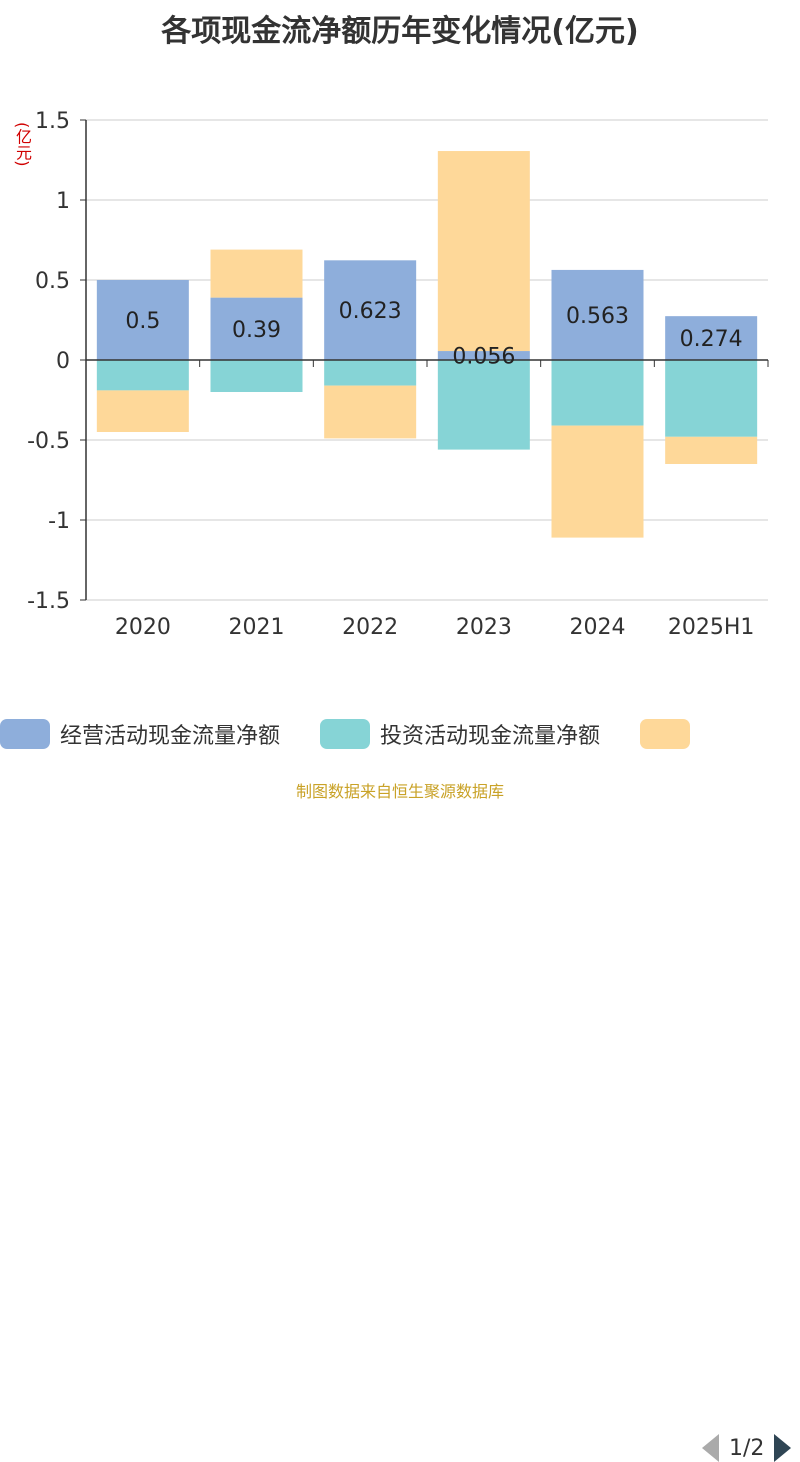  I want to click on legend-pager: 1/2, so click(747, 1448).